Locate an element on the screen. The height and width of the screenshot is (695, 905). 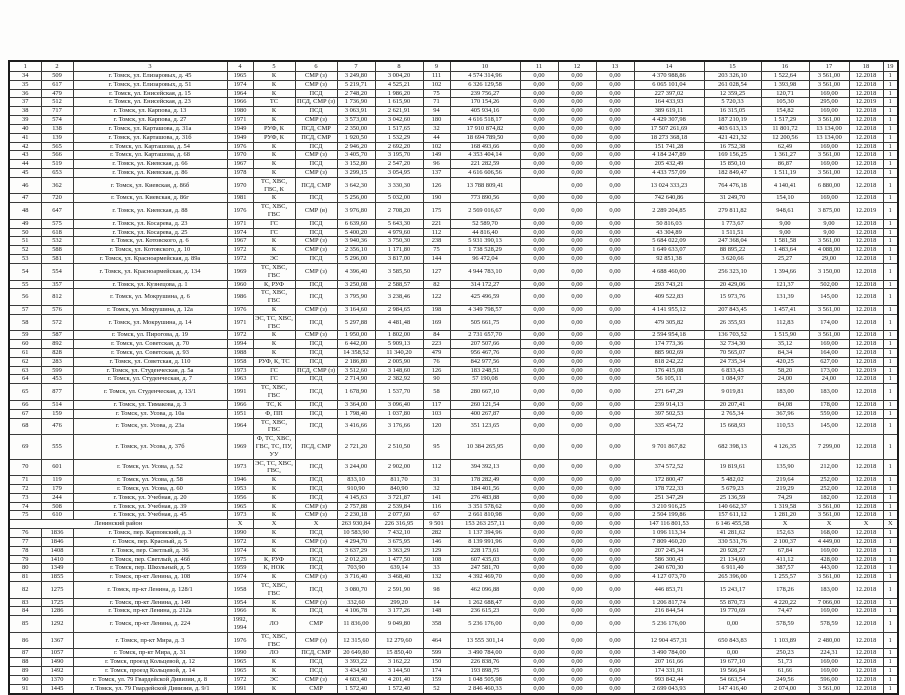
table-cell: 102 is located at coordinates (436, 84).